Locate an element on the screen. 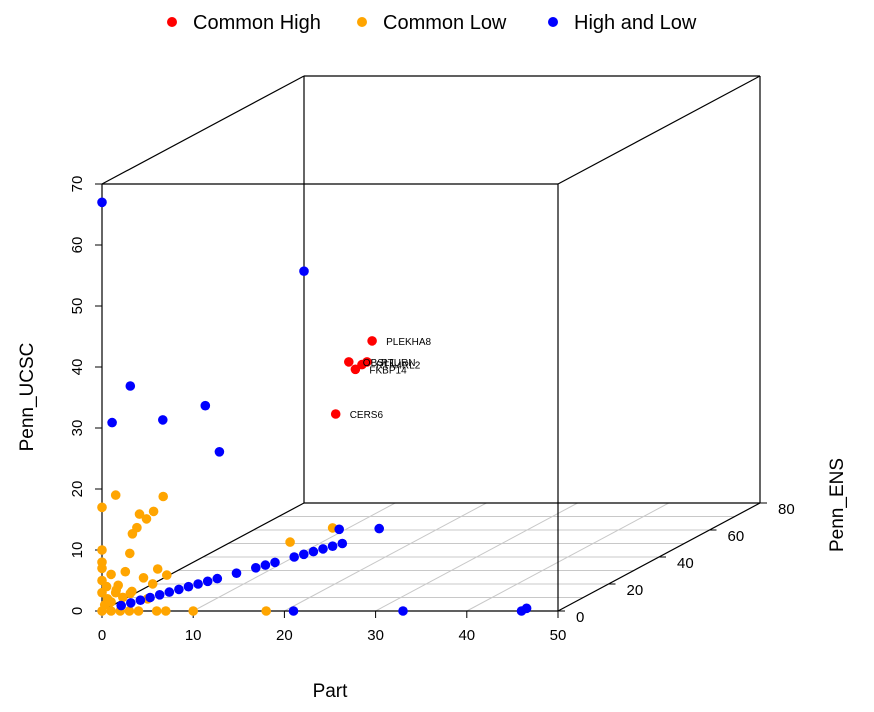 This screenshot has width=874, height=712. floor-grid is located at coordinates (431, 557).